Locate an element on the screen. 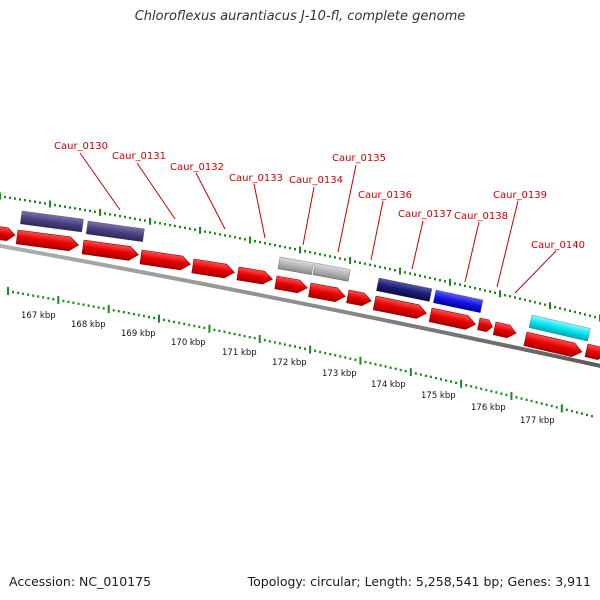 Image resolution: width=600 pixels, height=600 pixels. locus-label: Caur_0130 is located at coordinates (81, 146).